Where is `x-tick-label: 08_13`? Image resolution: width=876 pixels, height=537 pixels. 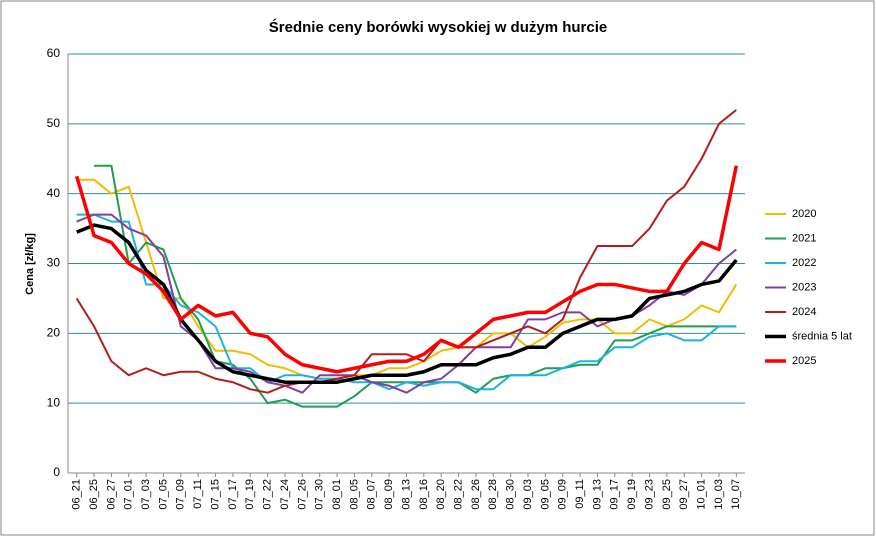 x-tick-label: 08_13 is located at coordinates (406, 494).